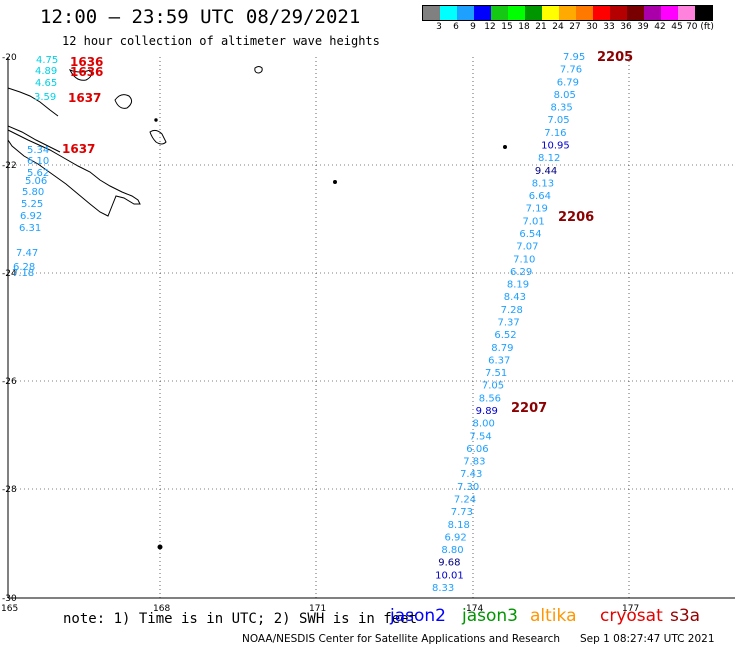 This screenshot has height=650, width=740. I want to click on track-time-label: 2207, so click(529, 408).